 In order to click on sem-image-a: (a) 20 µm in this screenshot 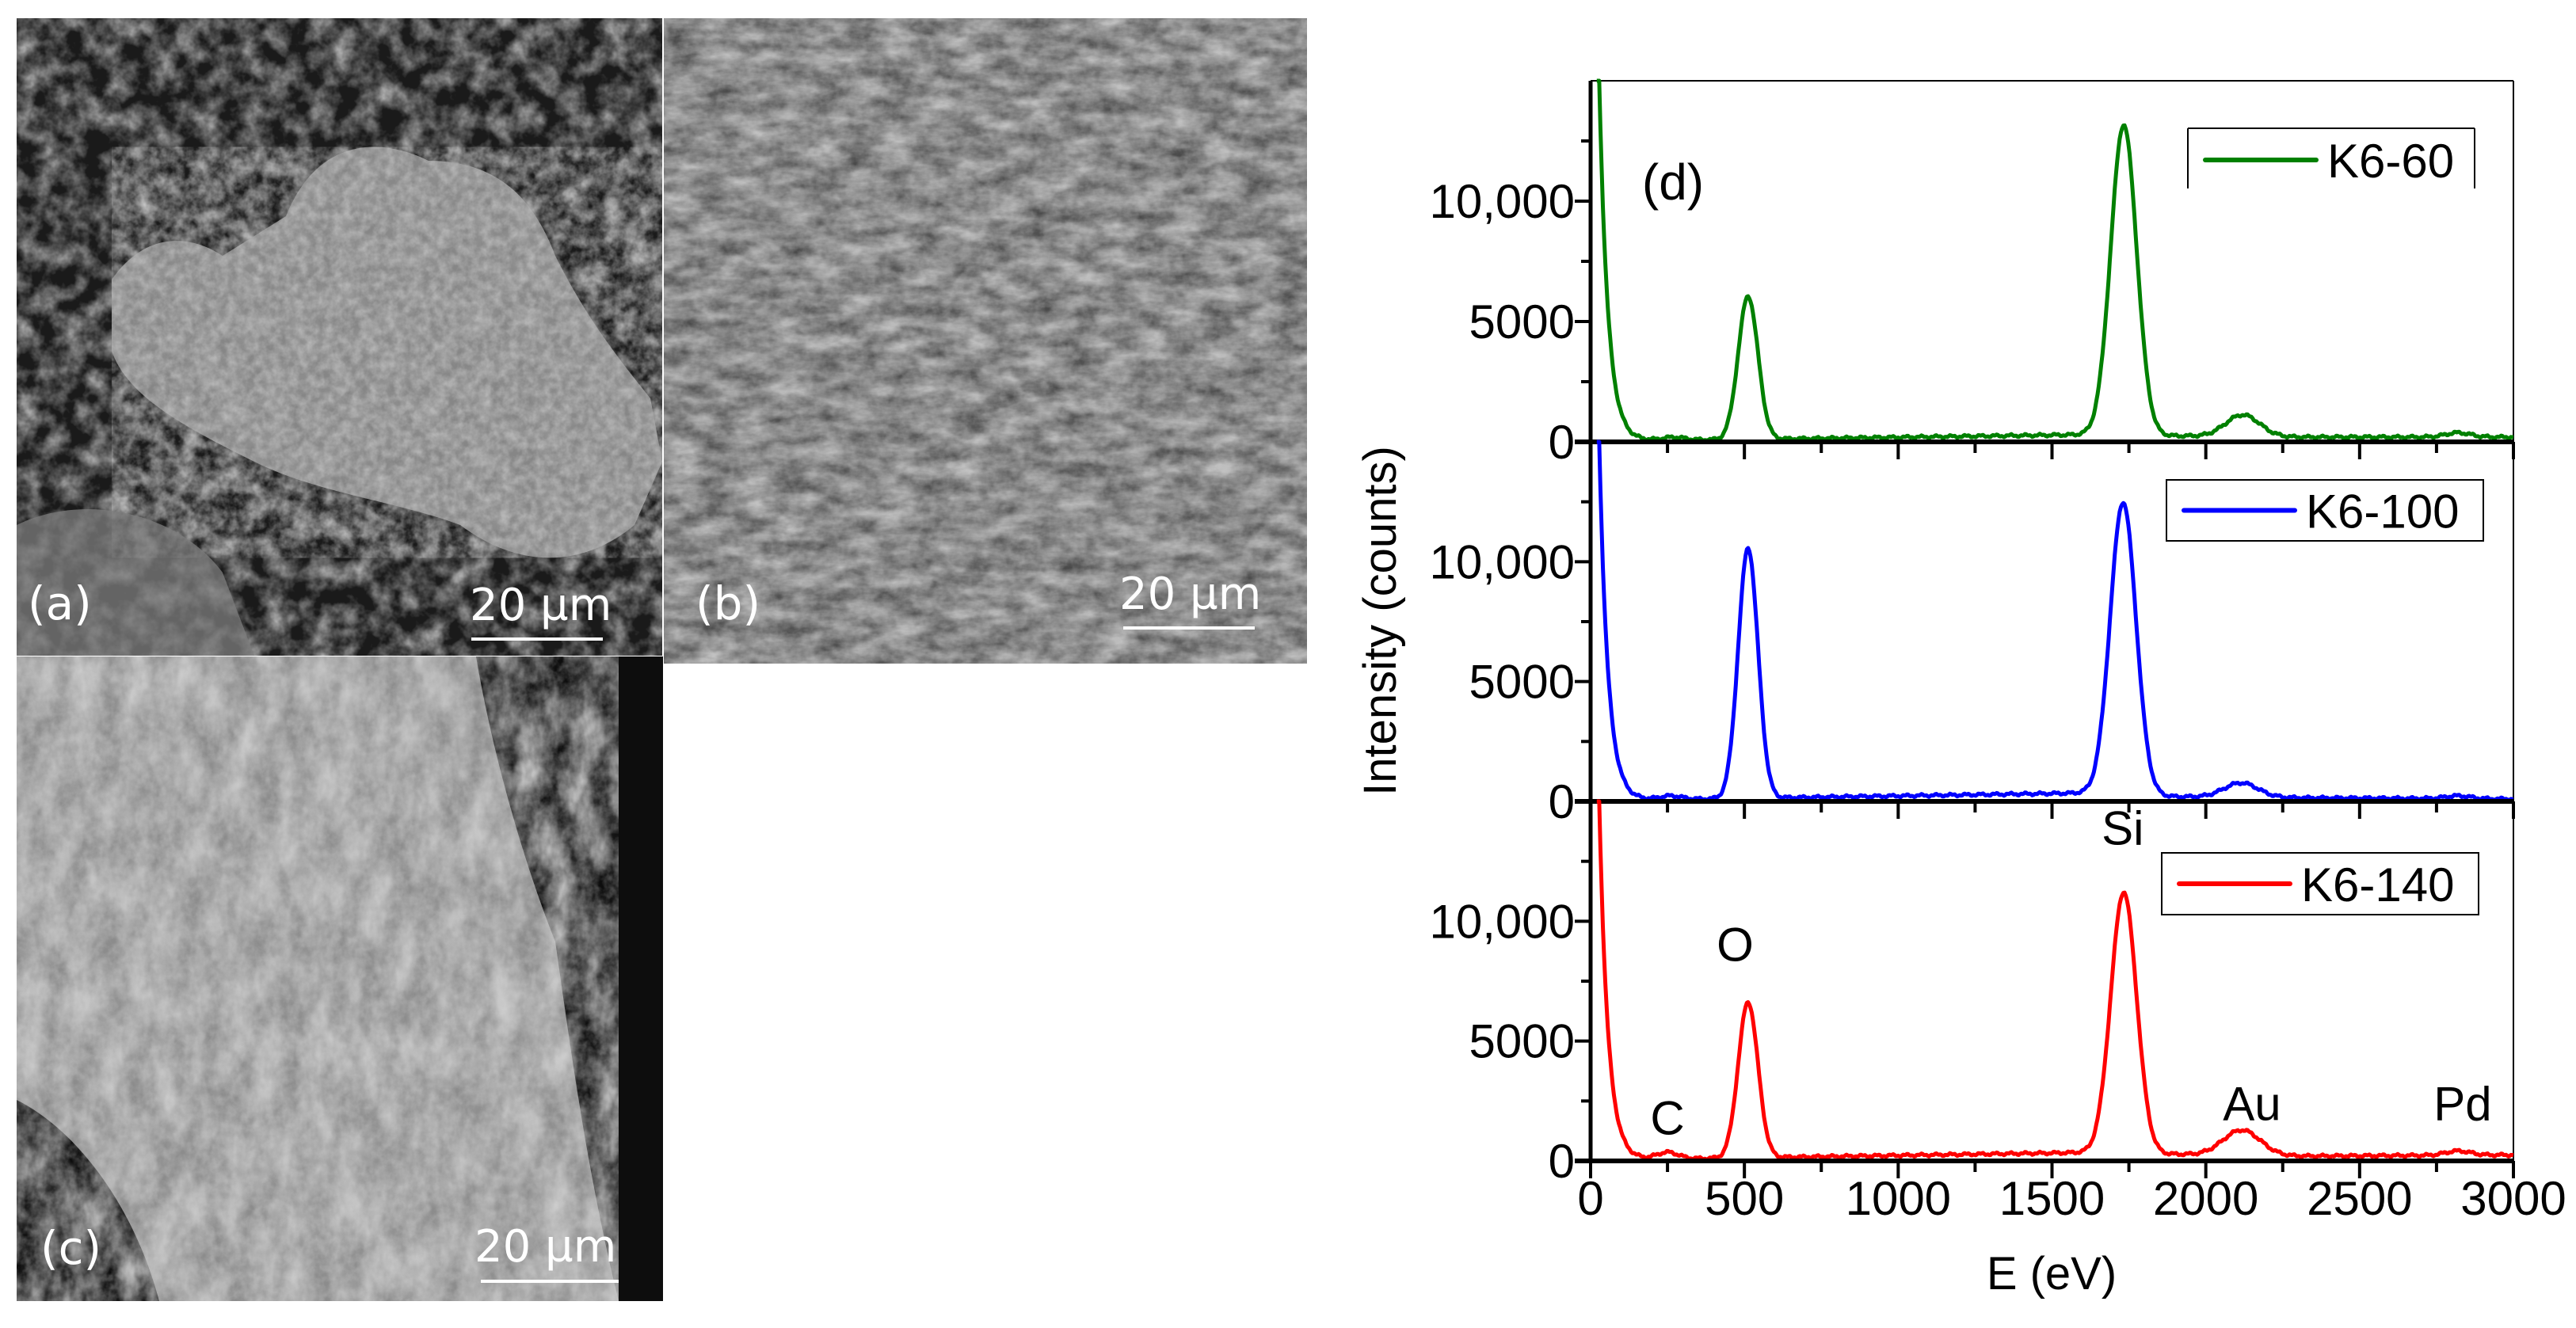, I will do `click(339, 337)`.